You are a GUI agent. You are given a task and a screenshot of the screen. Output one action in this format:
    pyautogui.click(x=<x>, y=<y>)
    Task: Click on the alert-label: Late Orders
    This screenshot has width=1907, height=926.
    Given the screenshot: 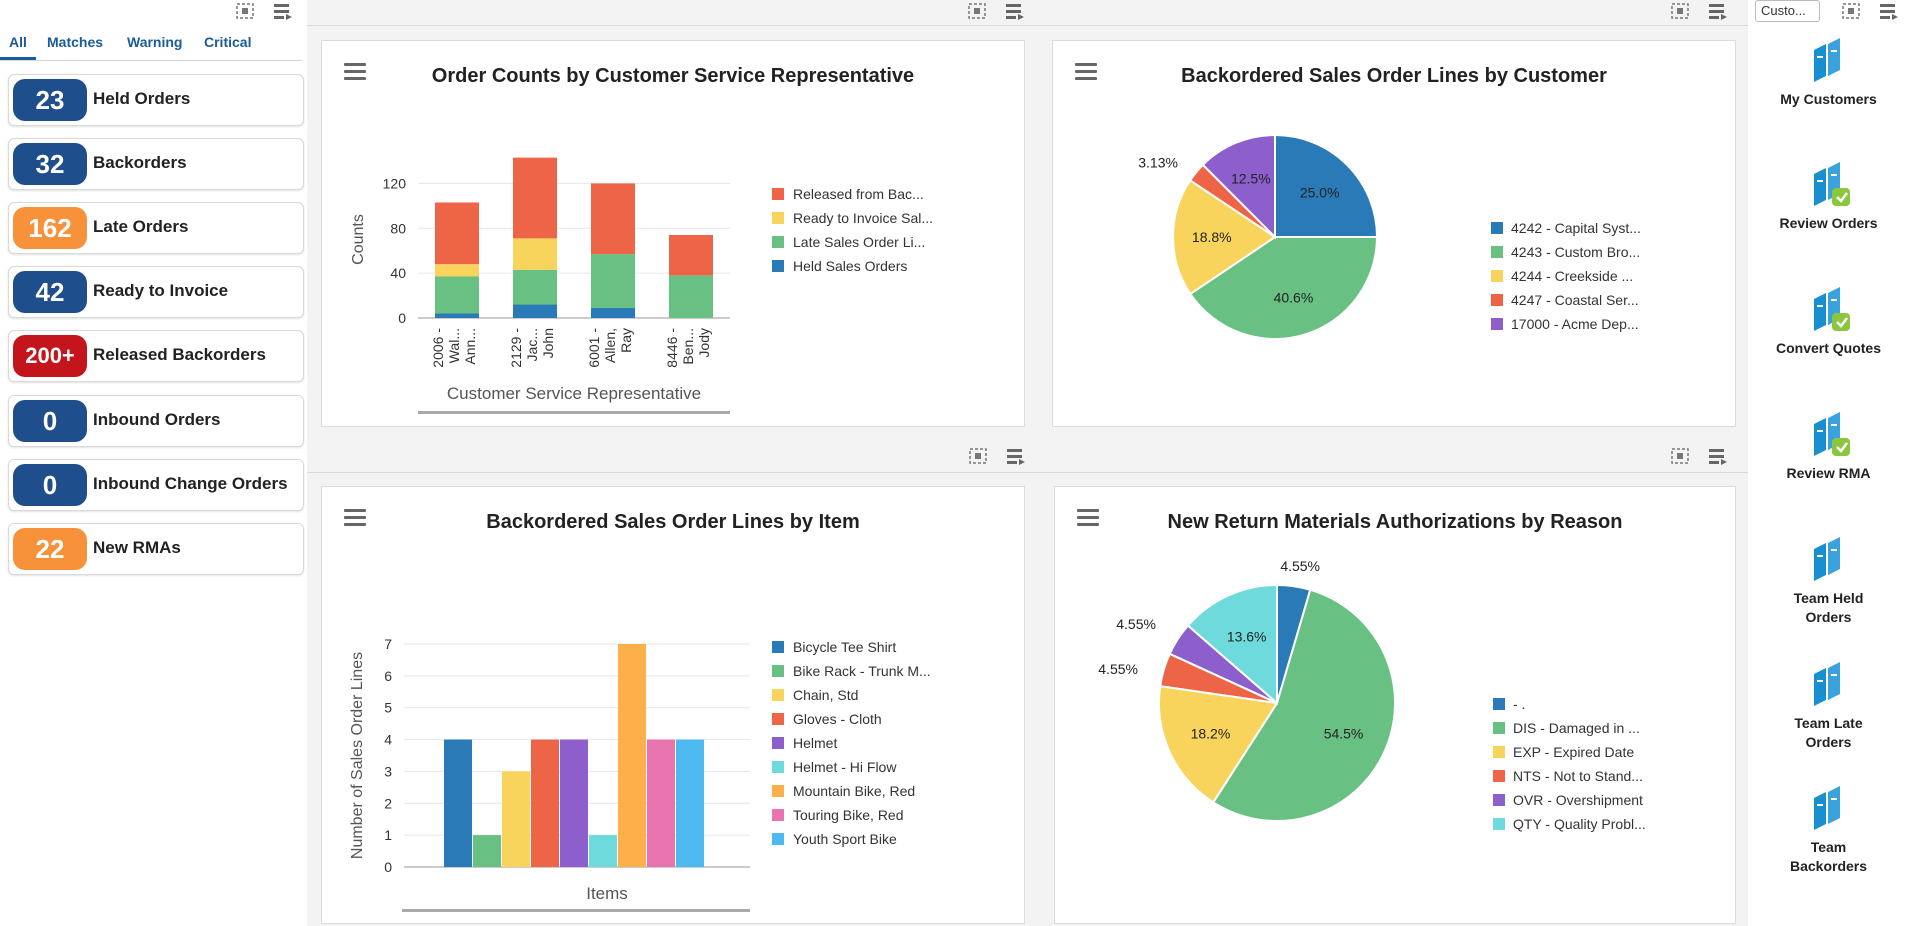 What is the action you would take?
    pyautogui.click(x=141, y=226)
    